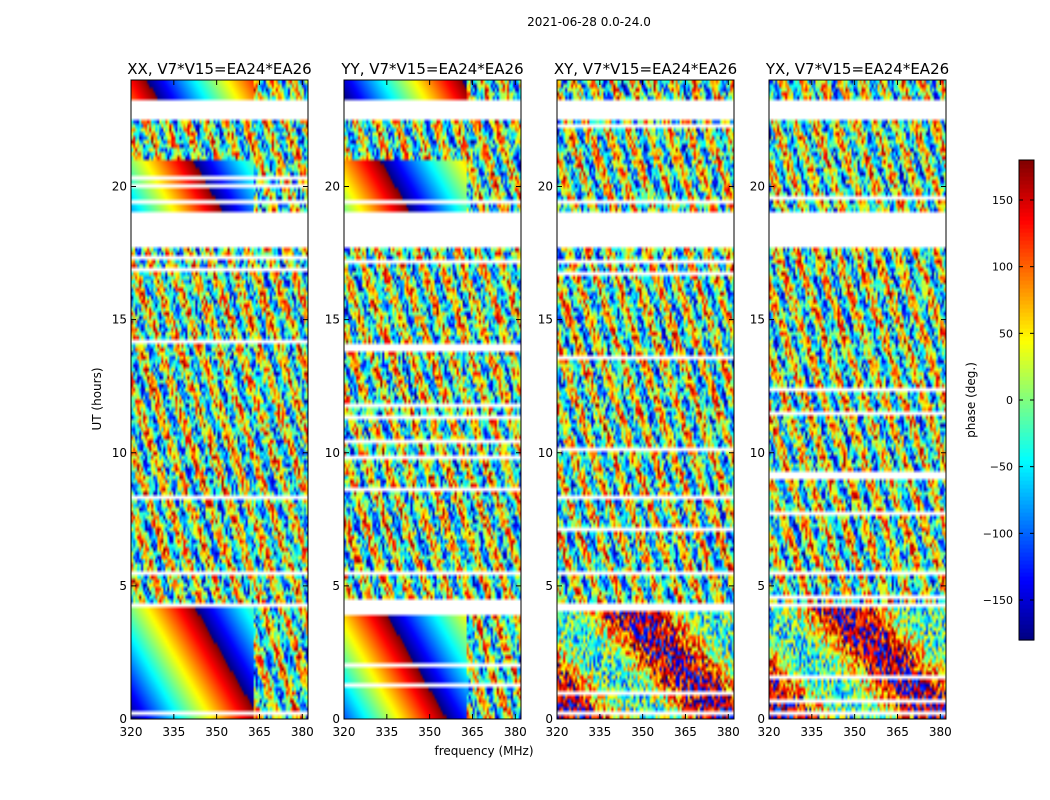 The height and width of the screenshot is (800, 1050). I want to click on panel-title: XY, V7*V15=EA24*EA26, so click(645, 69).